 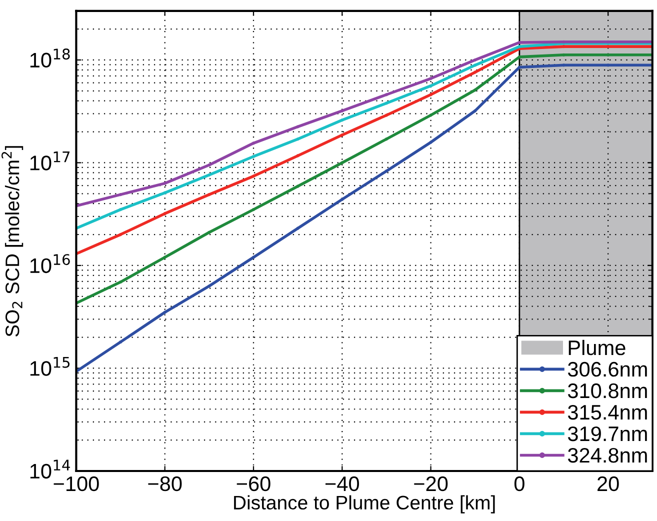 I want to click on y-tick-label: 10$^{15}$, so click(x=50, y=366).